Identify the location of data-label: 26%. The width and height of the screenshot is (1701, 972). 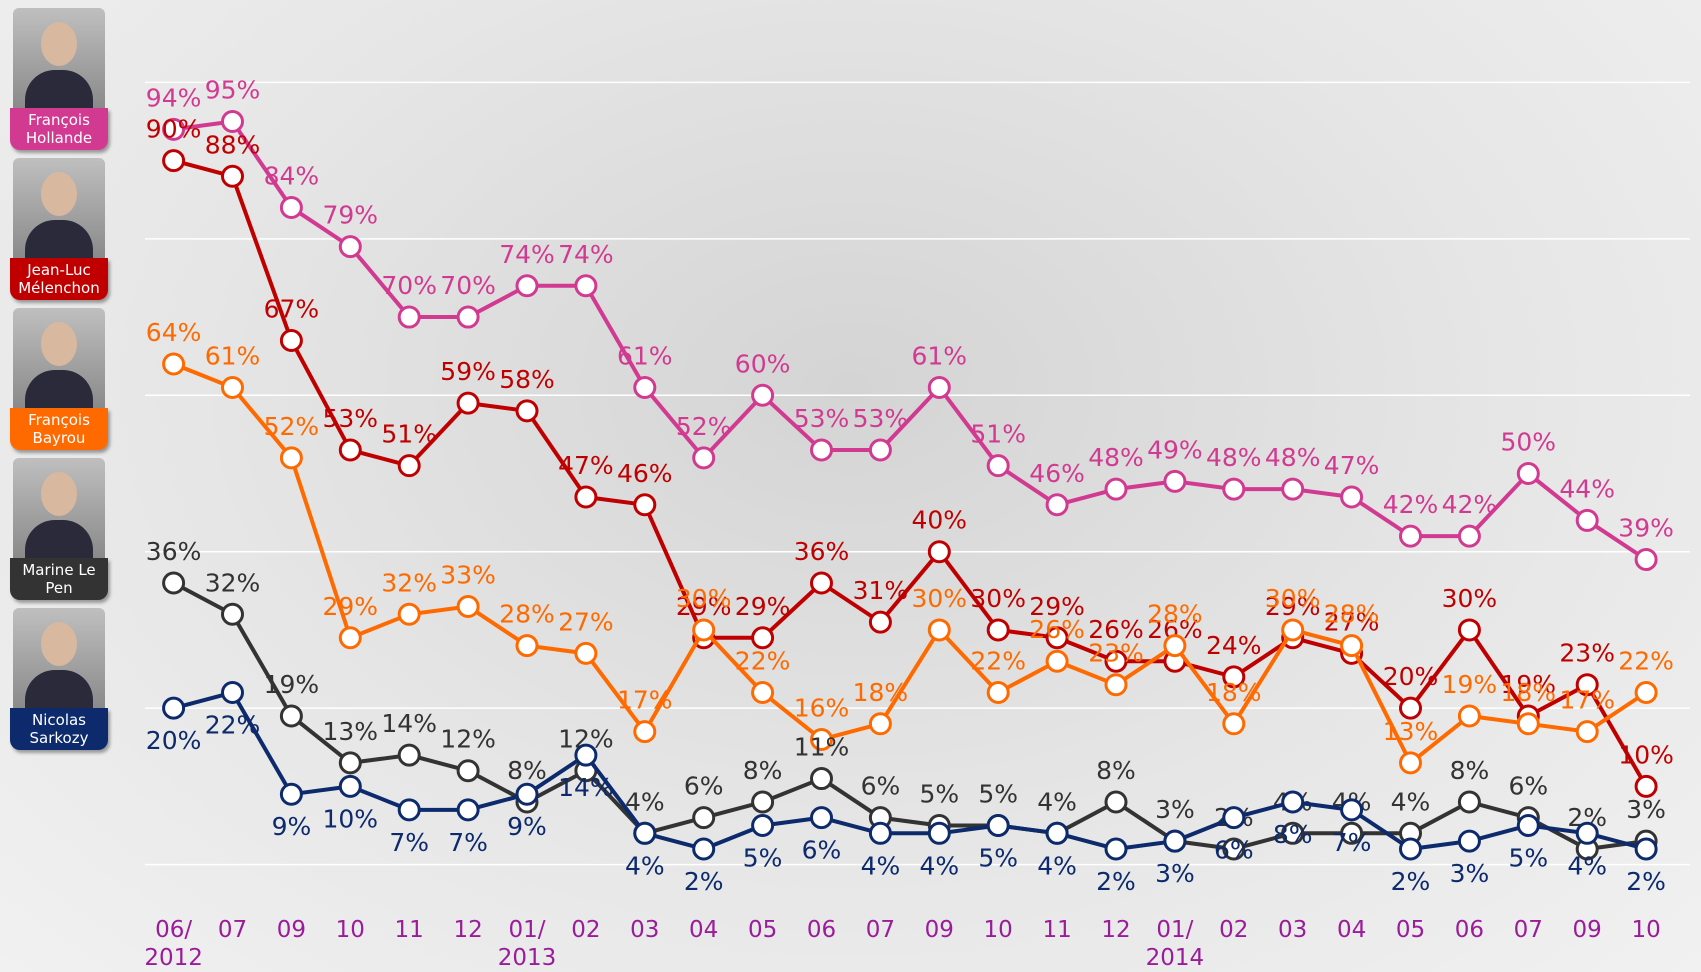
(1057, 629).